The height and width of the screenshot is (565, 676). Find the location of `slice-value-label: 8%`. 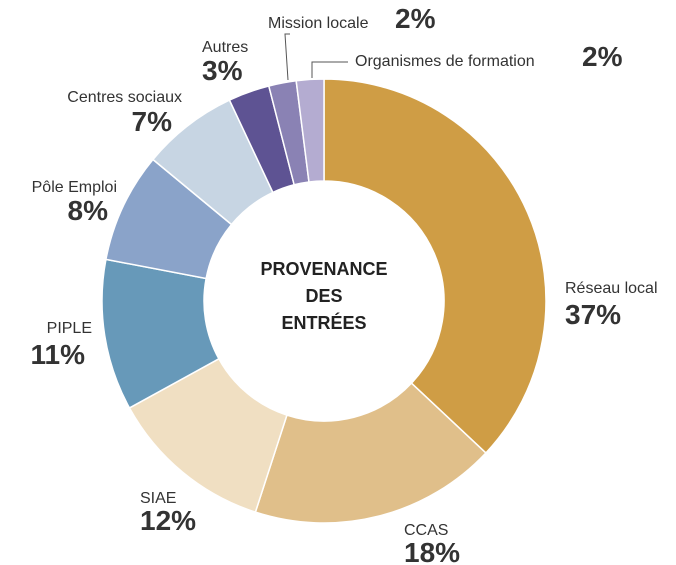

slice-value-label: 8% is located at coordinates (88, 210).